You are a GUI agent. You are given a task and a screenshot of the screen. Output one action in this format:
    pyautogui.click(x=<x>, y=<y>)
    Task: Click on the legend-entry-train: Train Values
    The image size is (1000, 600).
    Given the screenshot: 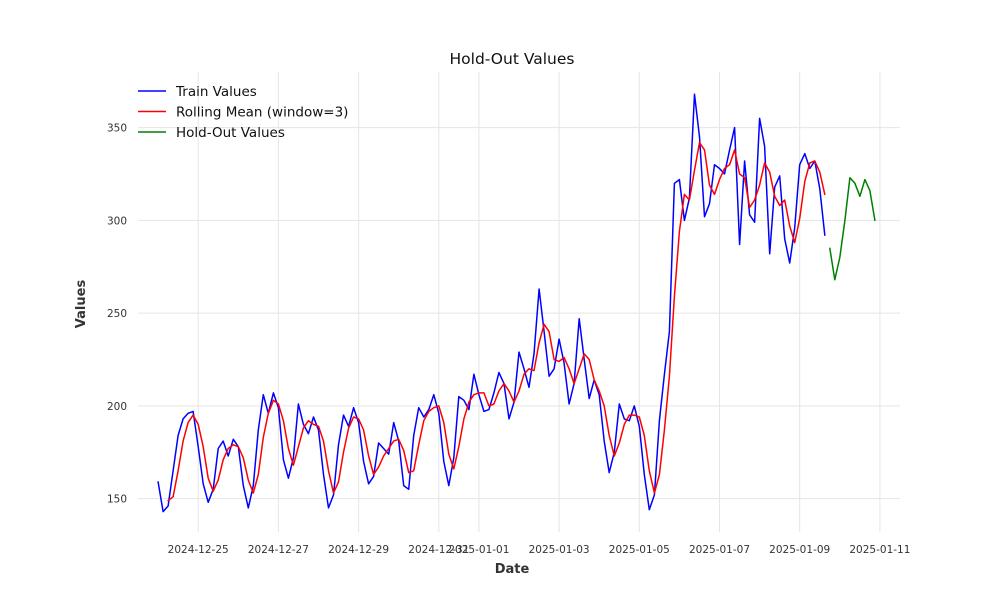 What is the action you would take?
    pyautogui.click(x=197, y=92)
    